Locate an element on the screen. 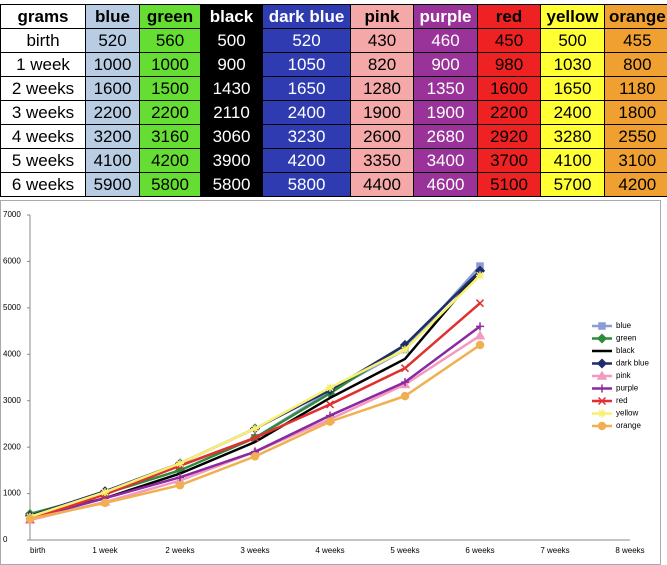  x-tick-label: 5 weeks is located at coordinates (404, 550).